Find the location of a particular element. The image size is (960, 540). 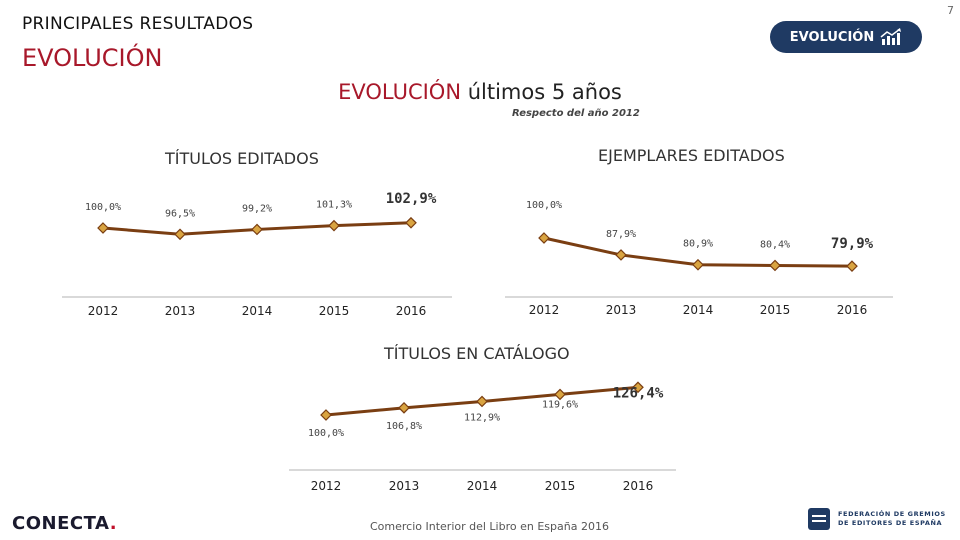

data-point-ejemplares-editados-2015 is located at coordinates (775, 265).